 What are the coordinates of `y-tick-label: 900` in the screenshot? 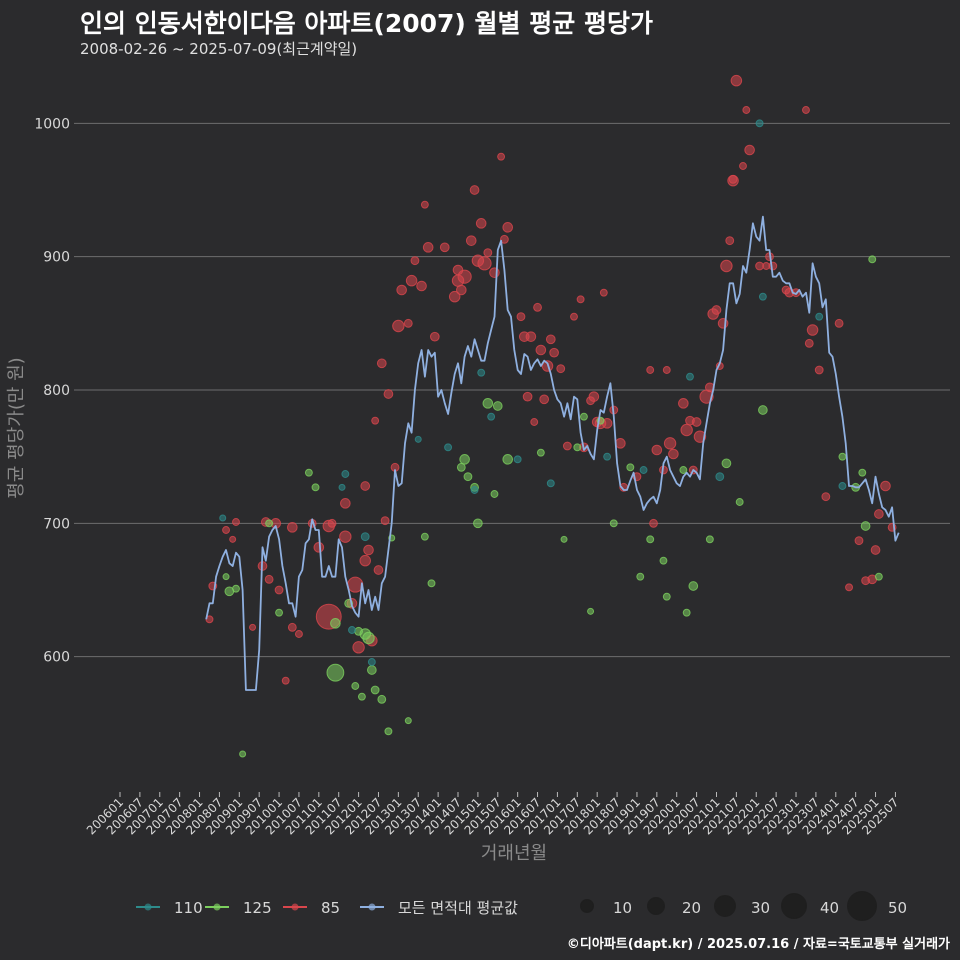 It's located at (56, 258).